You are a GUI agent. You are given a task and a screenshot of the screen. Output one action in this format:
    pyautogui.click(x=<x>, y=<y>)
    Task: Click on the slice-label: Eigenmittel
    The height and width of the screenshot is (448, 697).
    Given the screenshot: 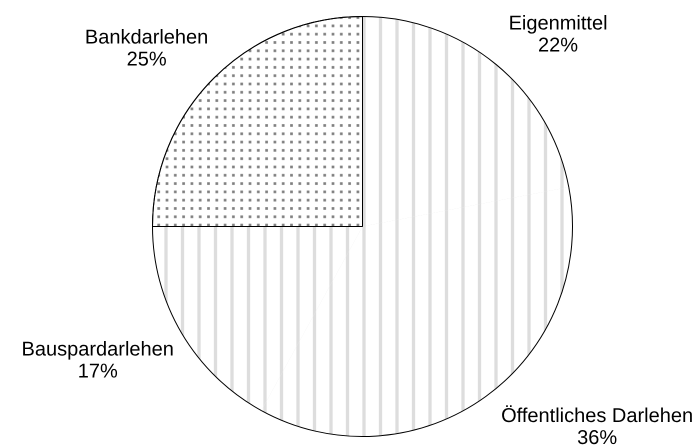 What is the action you would take?
    pyautogui.click(x=558, y=23)
    